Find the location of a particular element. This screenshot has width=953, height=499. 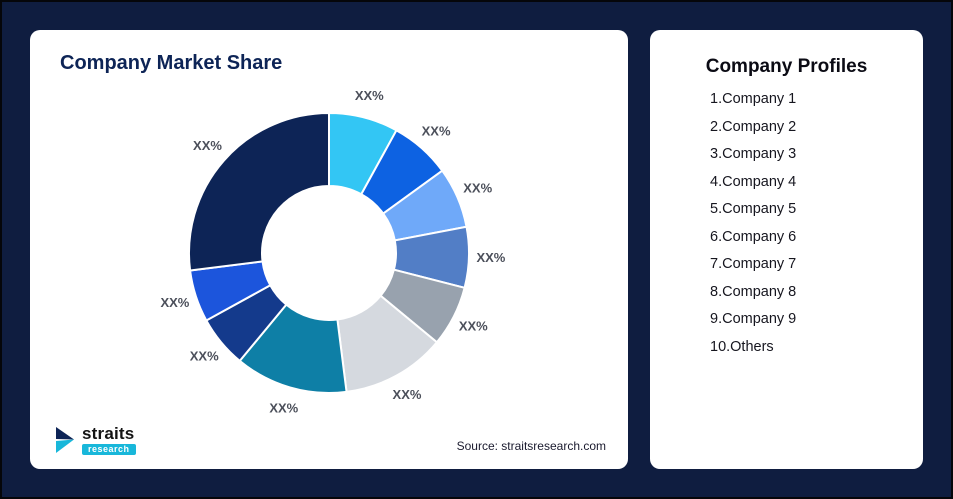

company-list-item: 6.Company 6 is located at coordinates (753, 236).